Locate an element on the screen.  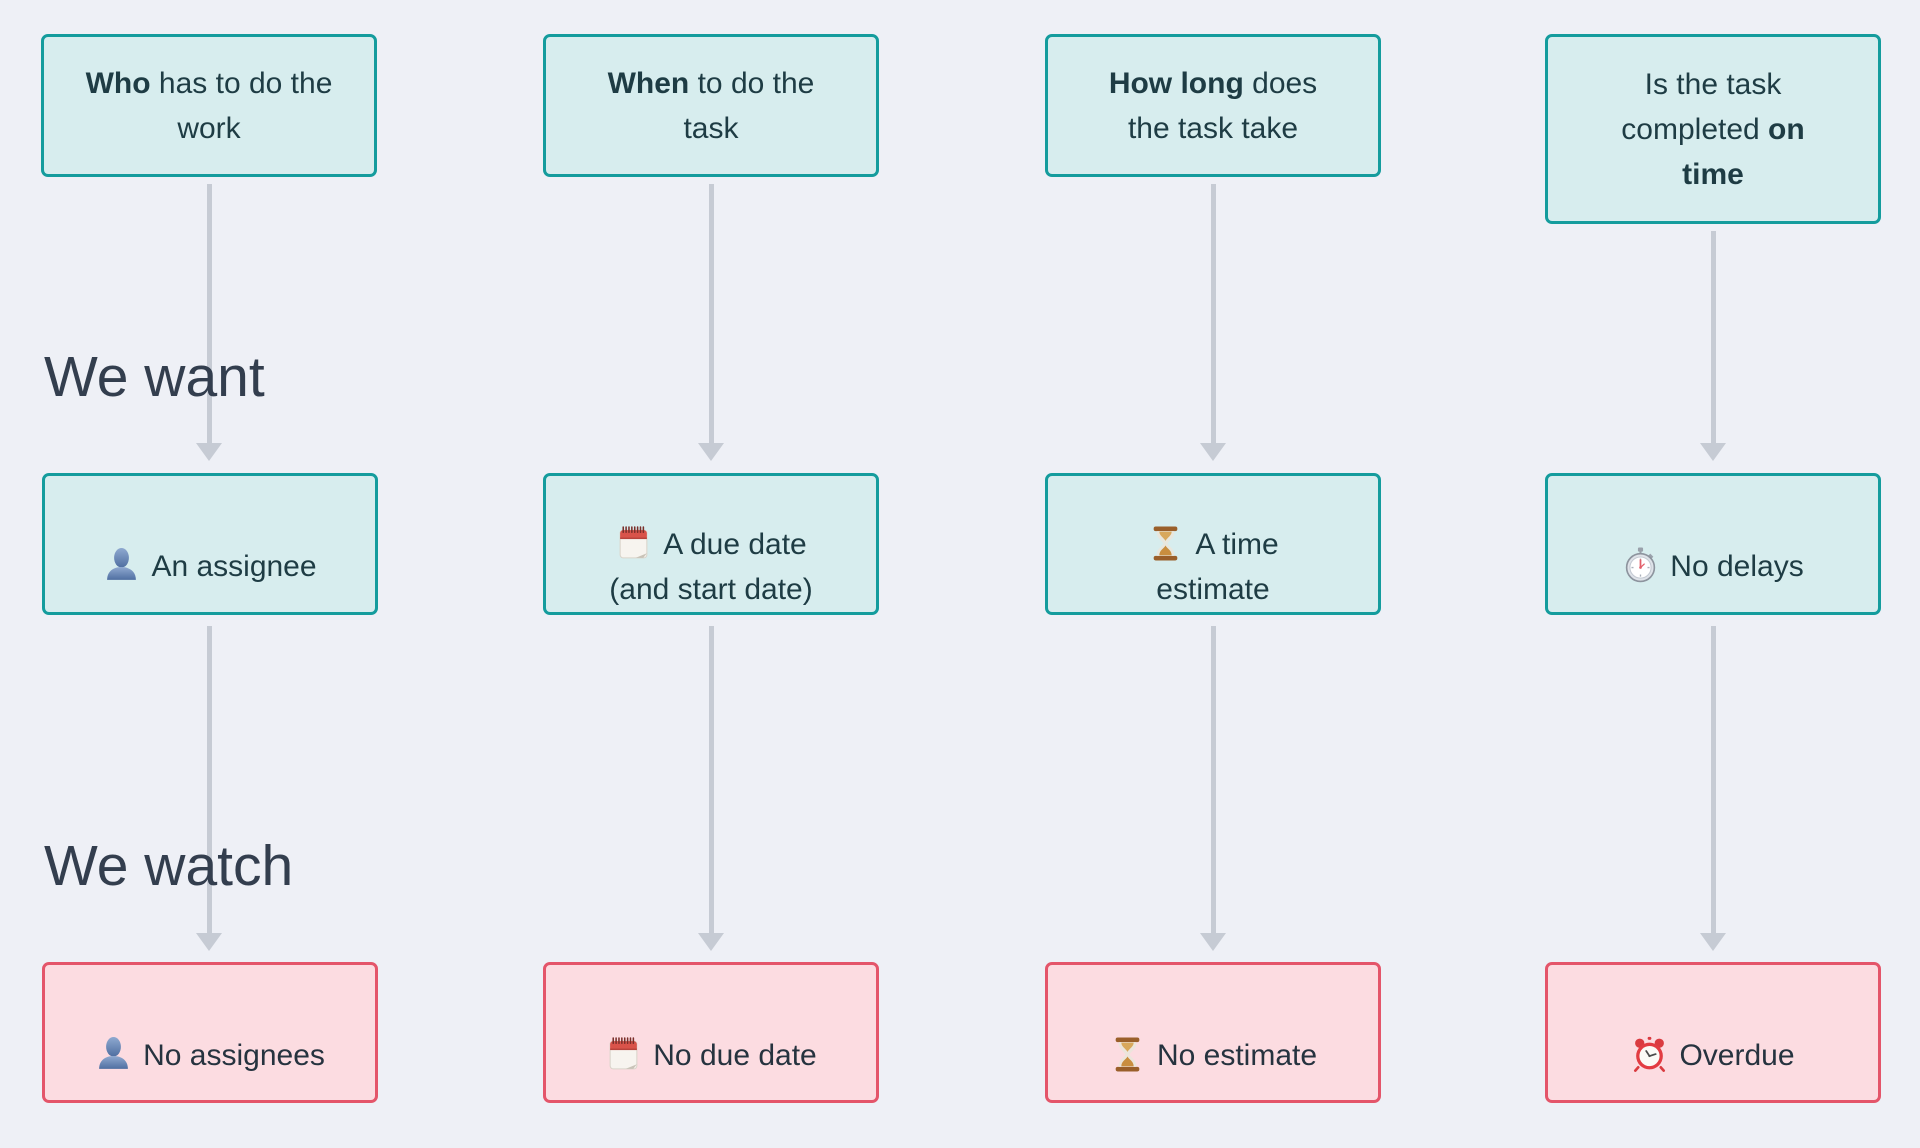
alarm-clock-icon is located at coordinates (1649, 1054).